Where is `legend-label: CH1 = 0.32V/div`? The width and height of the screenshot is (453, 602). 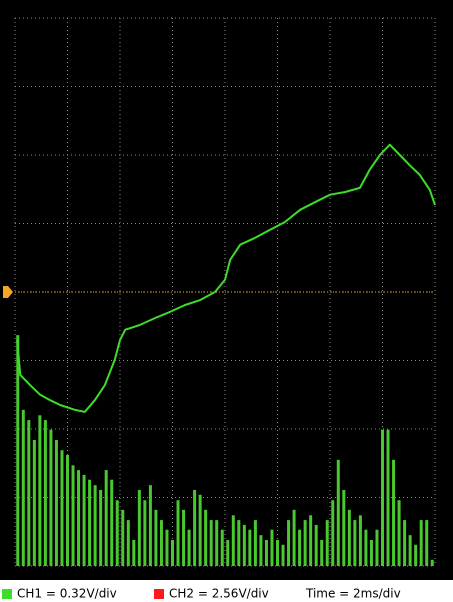
legend-label: CH1 = 0.32V/div is located at coordinates (67, 594).